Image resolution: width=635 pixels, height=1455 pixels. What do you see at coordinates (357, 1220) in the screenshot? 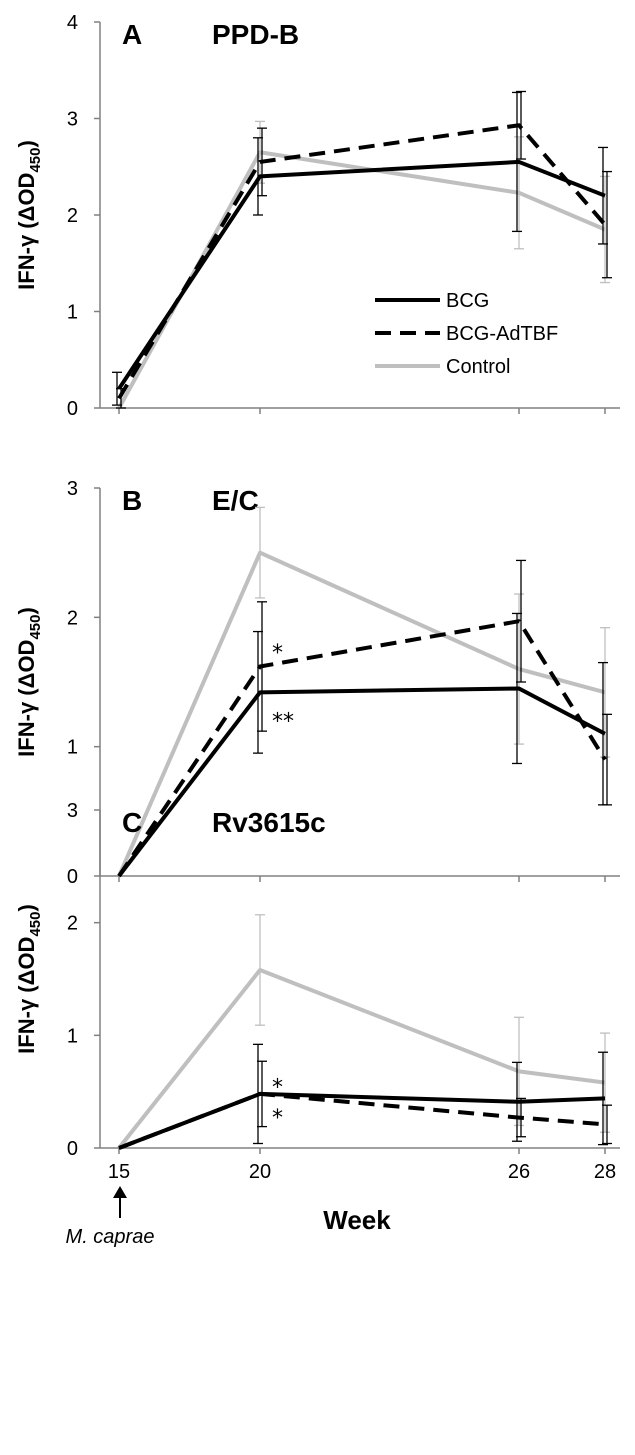
I see `x-axis-label: Week` at bounding box center [357, 1220].